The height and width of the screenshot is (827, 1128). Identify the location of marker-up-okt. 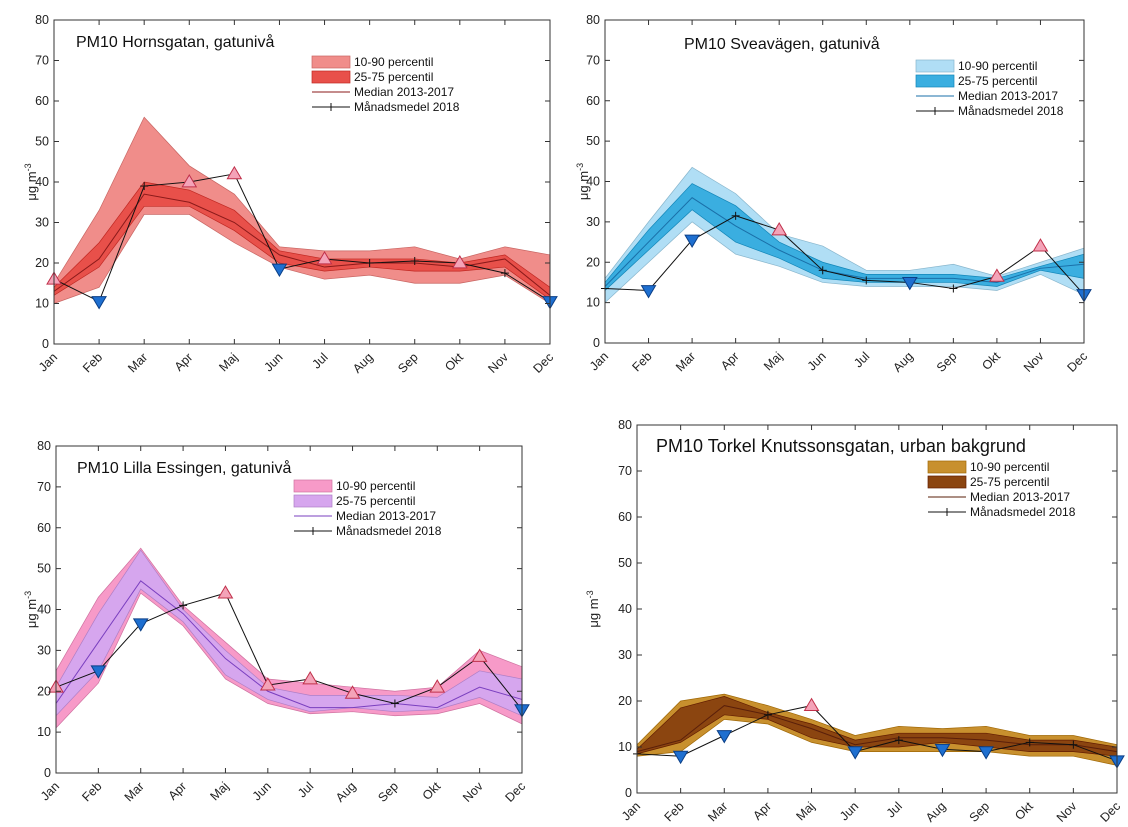
(437, 686).